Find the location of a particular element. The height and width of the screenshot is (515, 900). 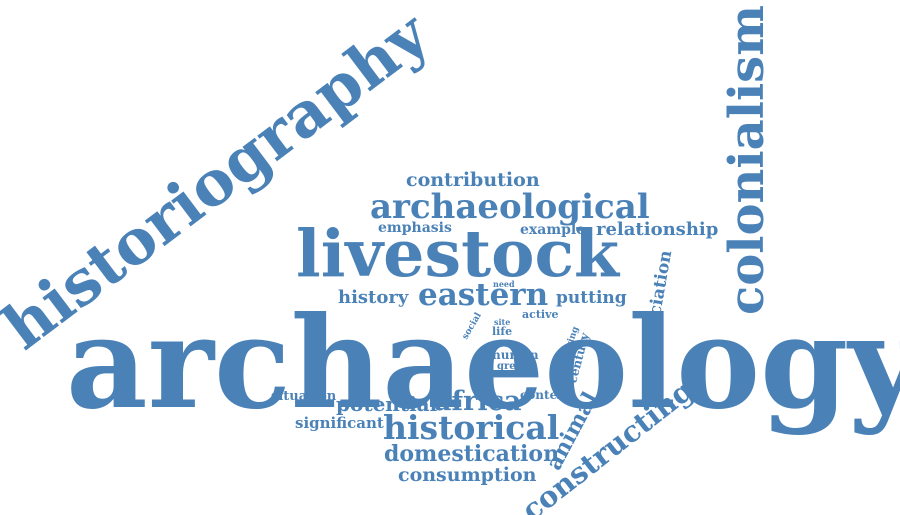

word-emphasis: emphasis is located at coordinates (415, 228).